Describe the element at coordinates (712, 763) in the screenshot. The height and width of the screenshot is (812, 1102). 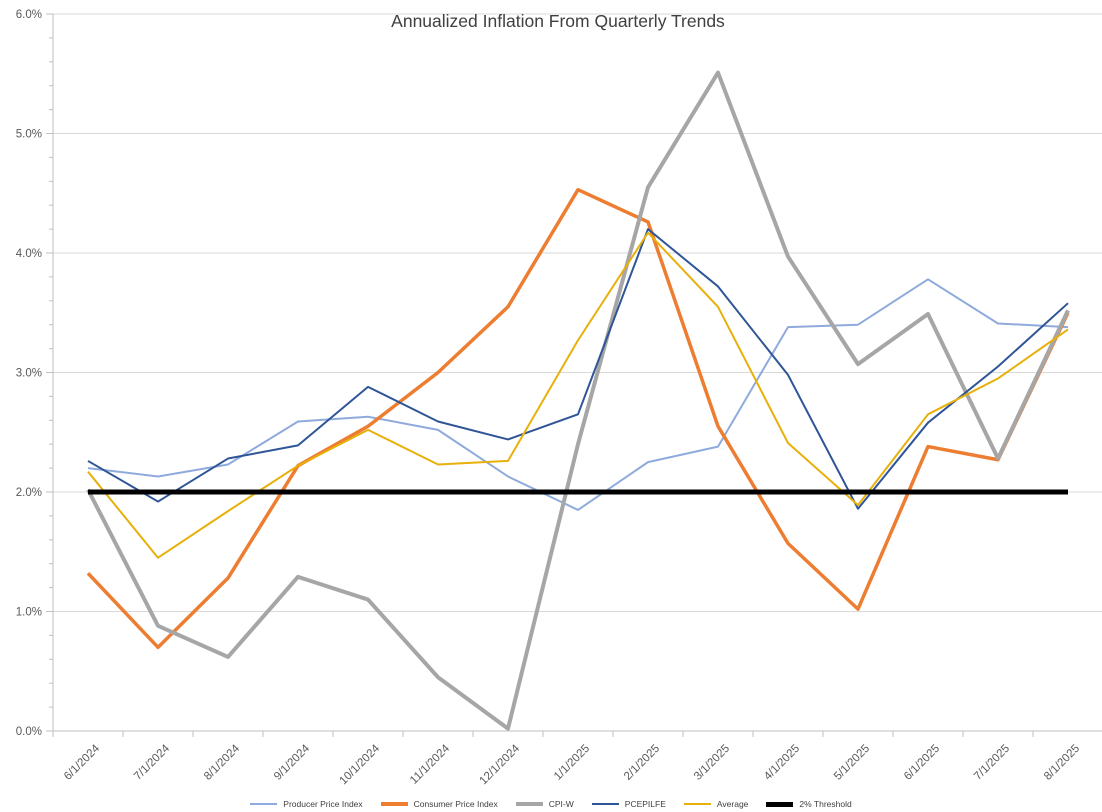
I see `x-axis-label-3-1-2025: 3/1/2025` at that location.